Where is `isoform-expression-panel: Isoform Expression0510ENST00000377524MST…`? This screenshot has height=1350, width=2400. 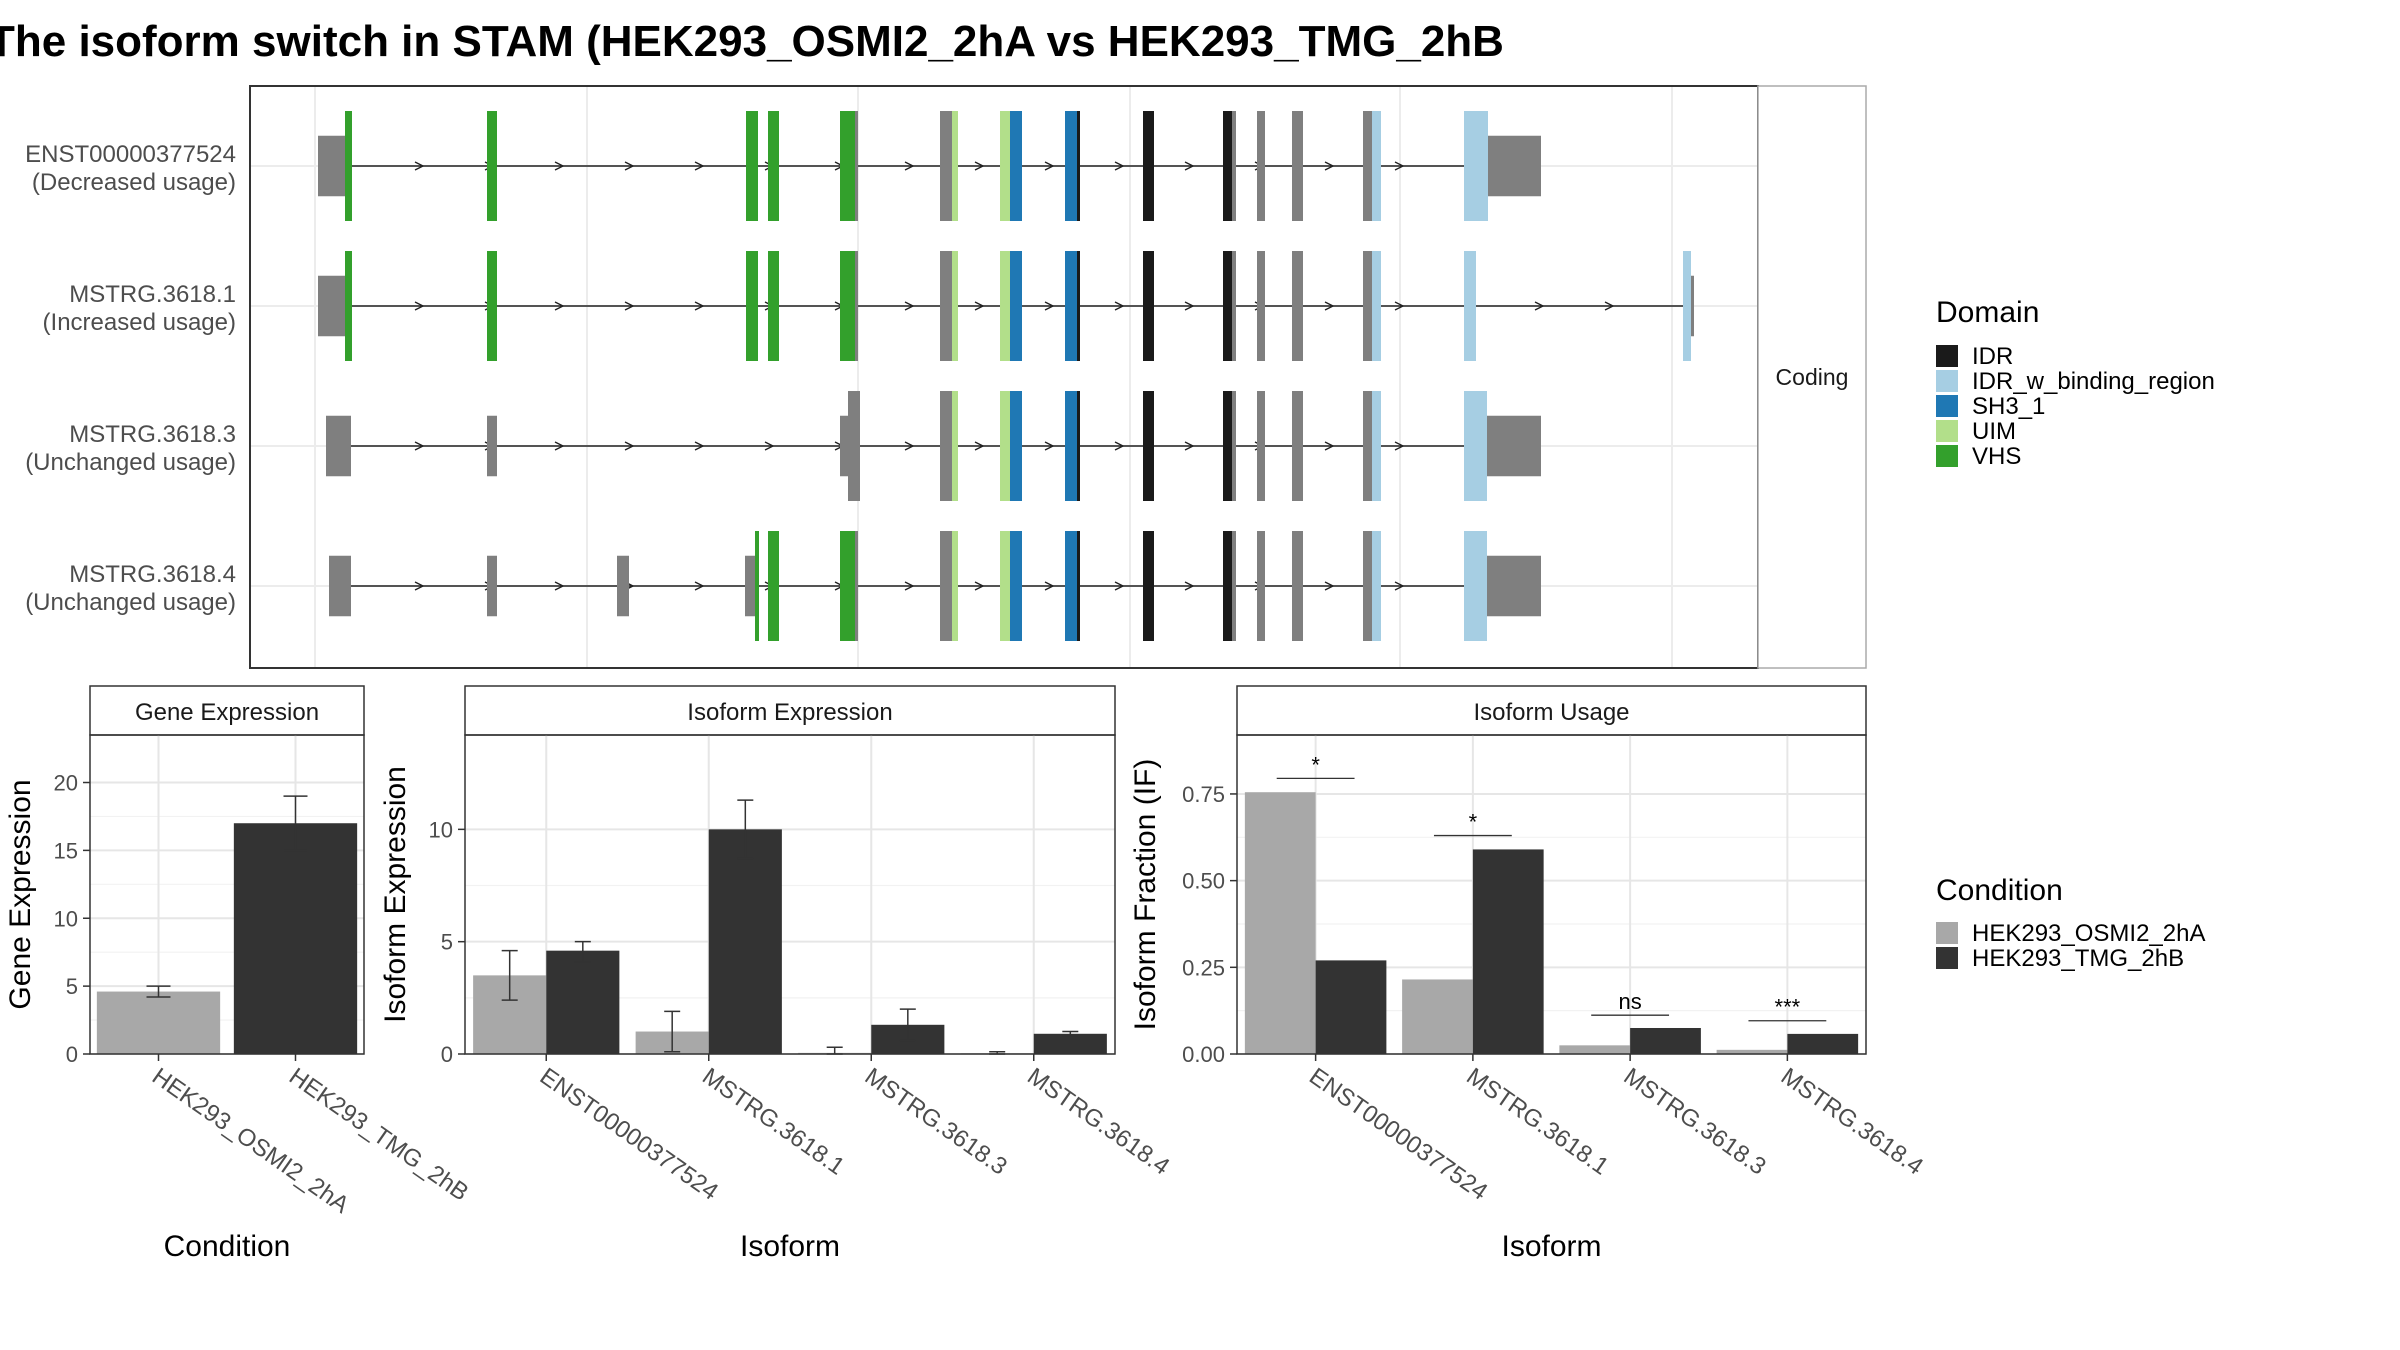 isoform-expression-panel: Isoform Expression0510ENST00000377524MST… is located at coordinates (776, 974).